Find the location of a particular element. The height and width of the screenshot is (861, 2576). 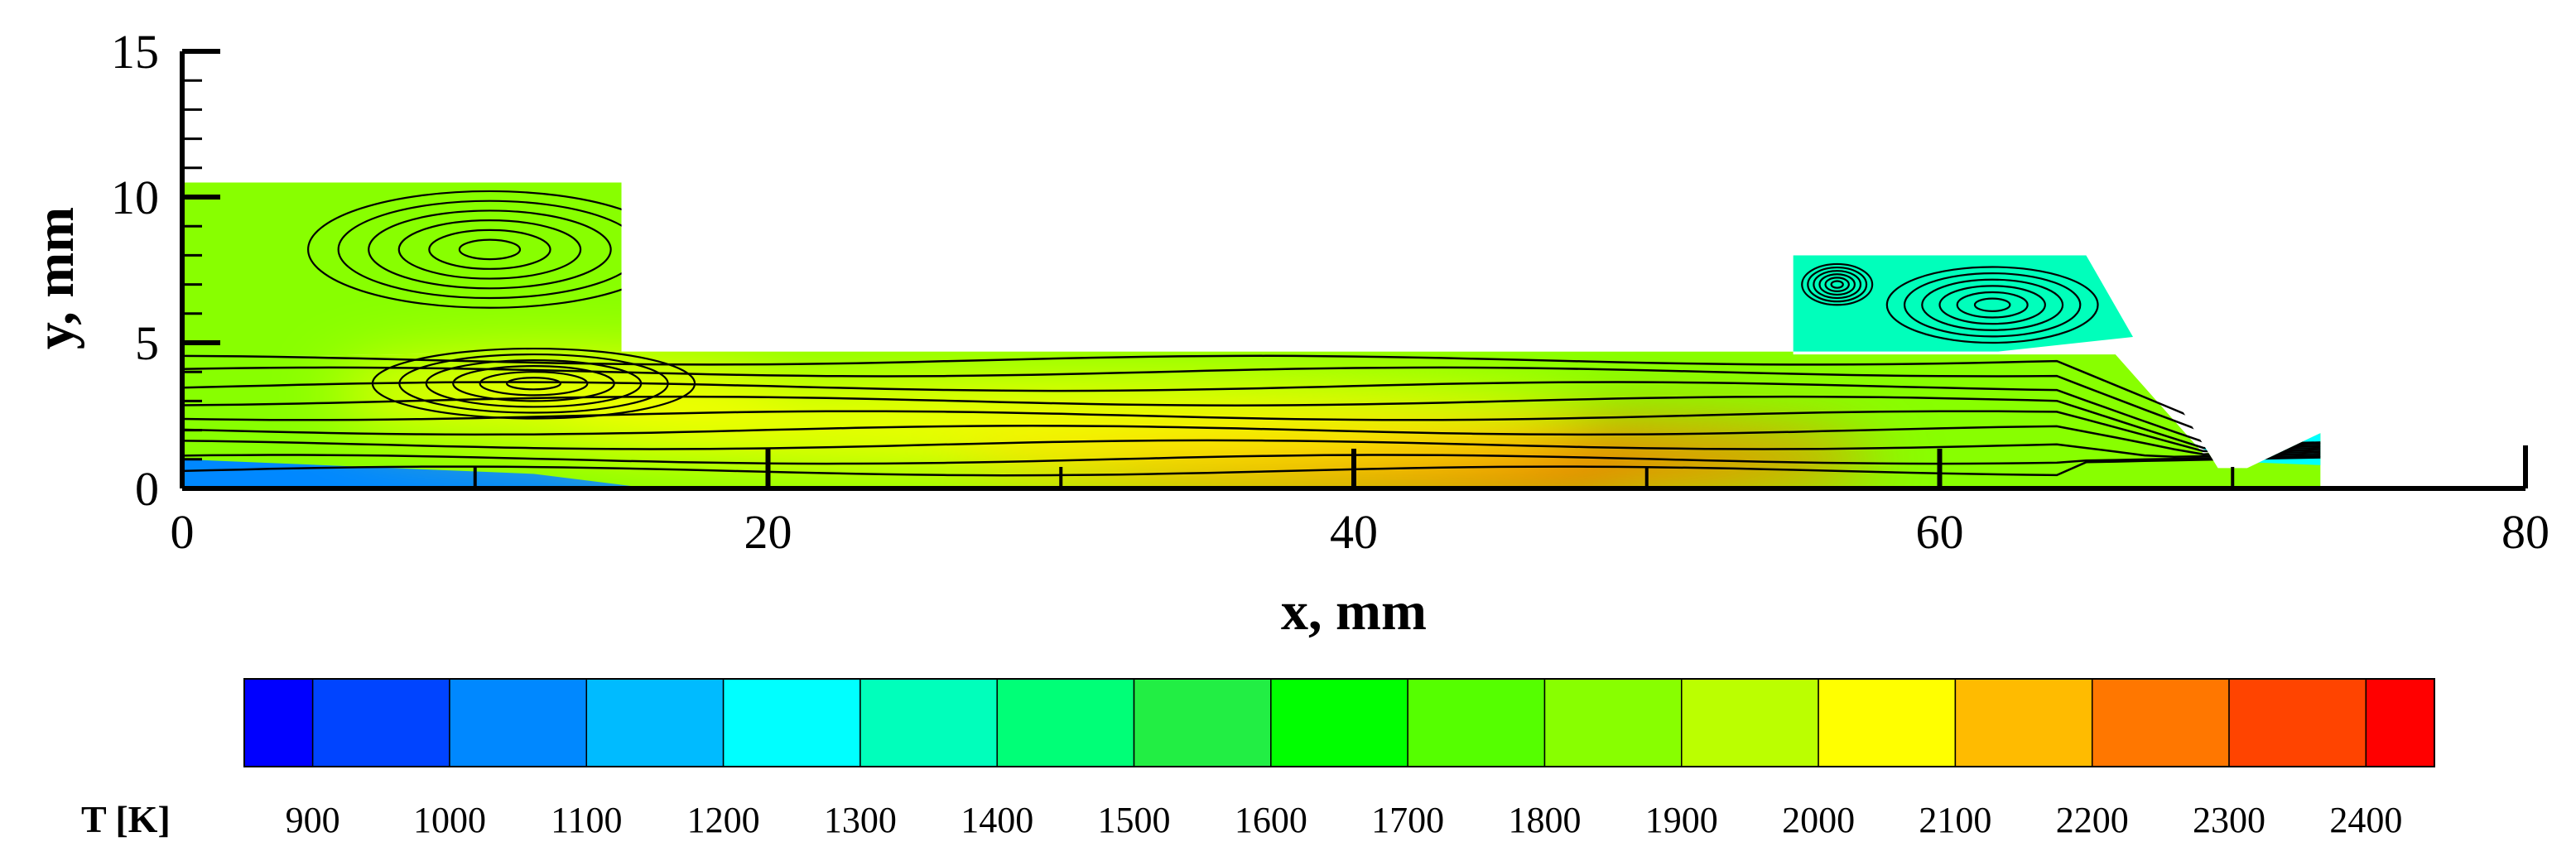

y-tick-label: 0 is located at coordinates (147, 489).